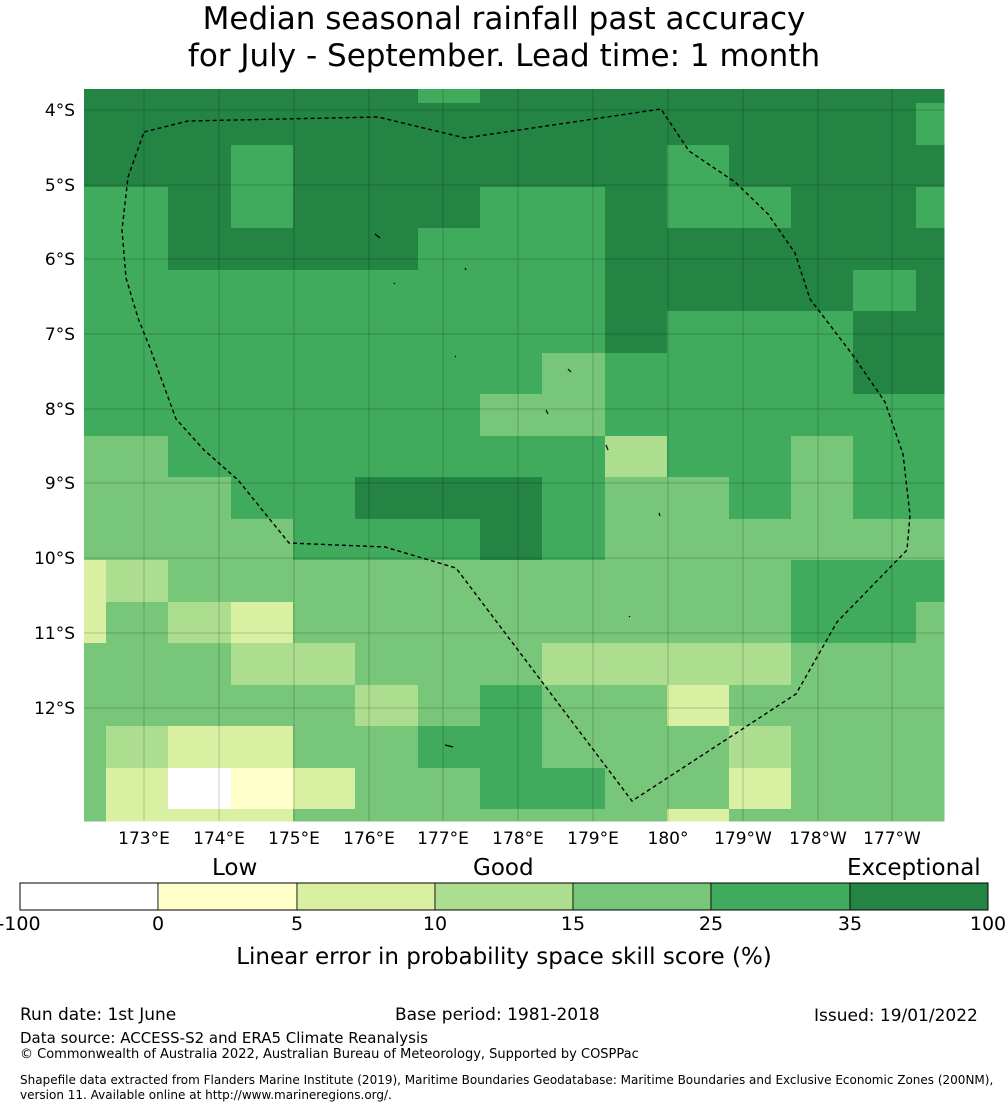 The image size is (1008, 1110). Describe the element at coordinates (818, 839) in the screenshot. I see `longitude-label: 178°W` at that location.